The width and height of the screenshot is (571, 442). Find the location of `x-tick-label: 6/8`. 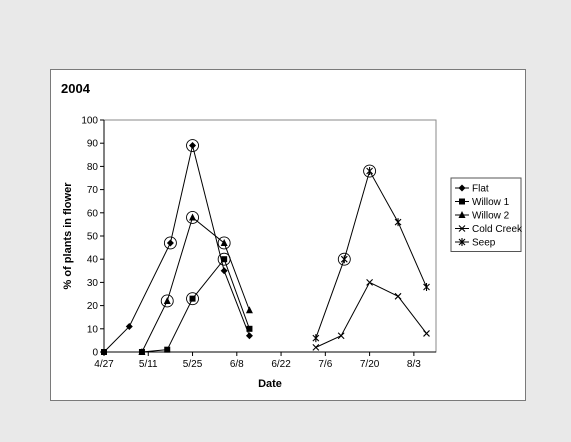

x-tick-label: 6/8 is located at coordinates (237, 364).